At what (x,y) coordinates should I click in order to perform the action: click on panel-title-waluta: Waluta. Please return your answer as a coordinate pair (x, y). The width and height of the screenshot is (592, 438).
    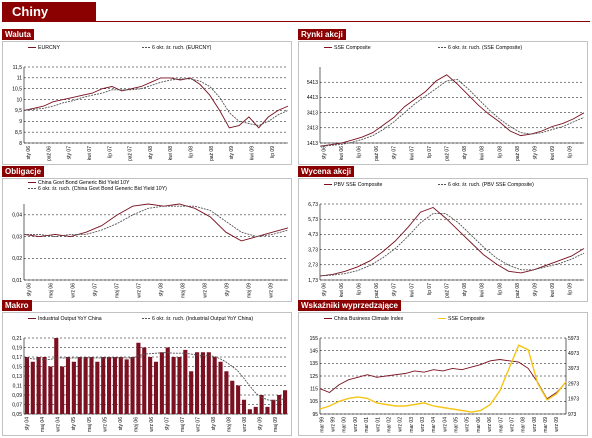
    Looking at the image, I should click on (18, 34).